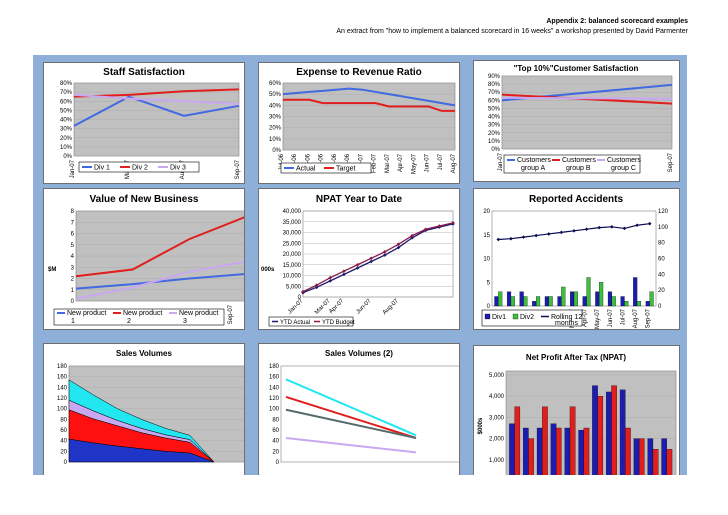  Describe the element at coordinates (497, 461) in the screenshot. I see `netprofit-y-tick: 1,000` at that location.